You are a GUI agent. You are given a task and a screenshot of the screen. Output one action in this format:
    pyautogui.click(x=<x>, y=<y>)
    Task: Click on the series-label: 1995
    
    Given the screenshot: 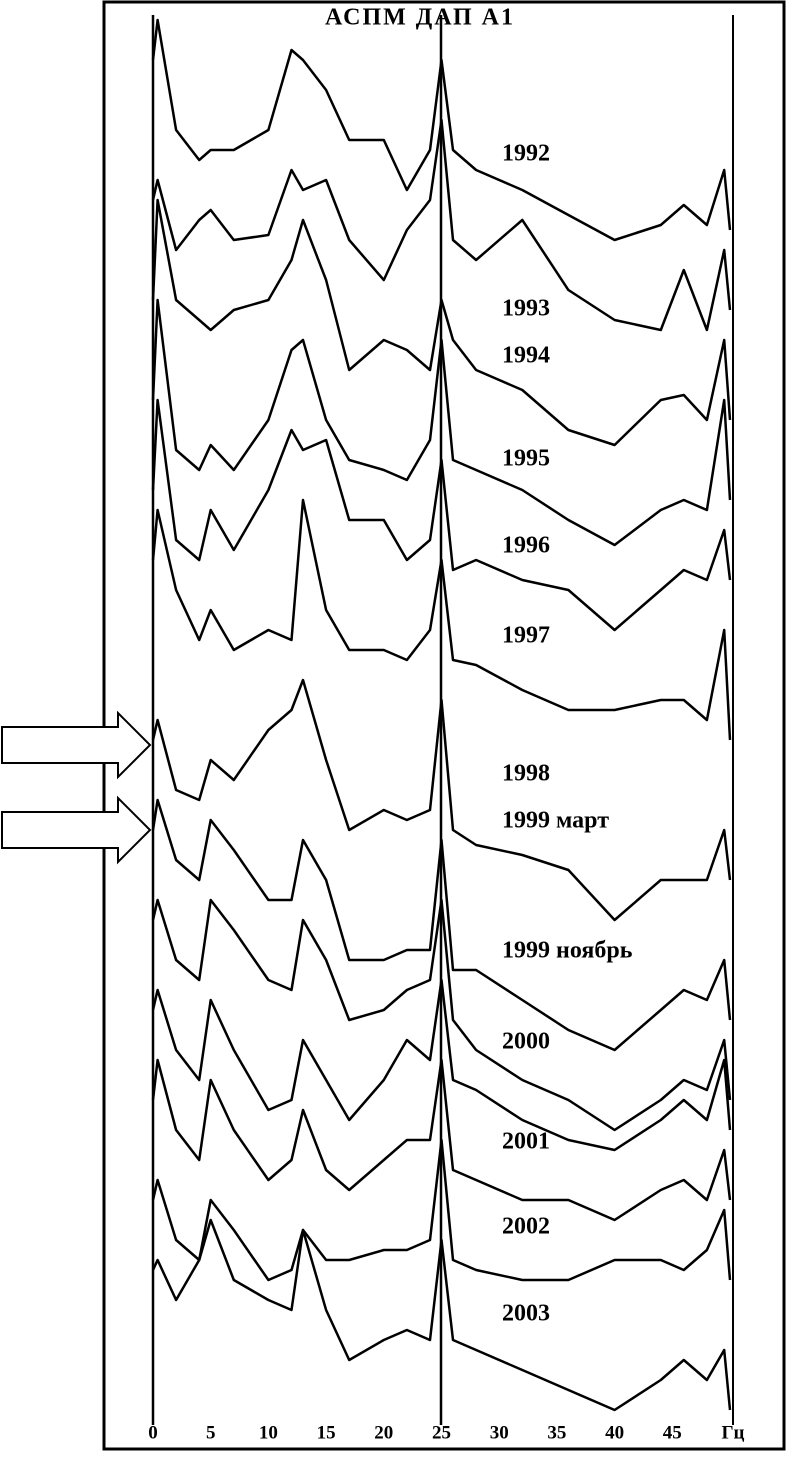 What is the action you would take?
    pyautogui.click(x=526, y=459)
    